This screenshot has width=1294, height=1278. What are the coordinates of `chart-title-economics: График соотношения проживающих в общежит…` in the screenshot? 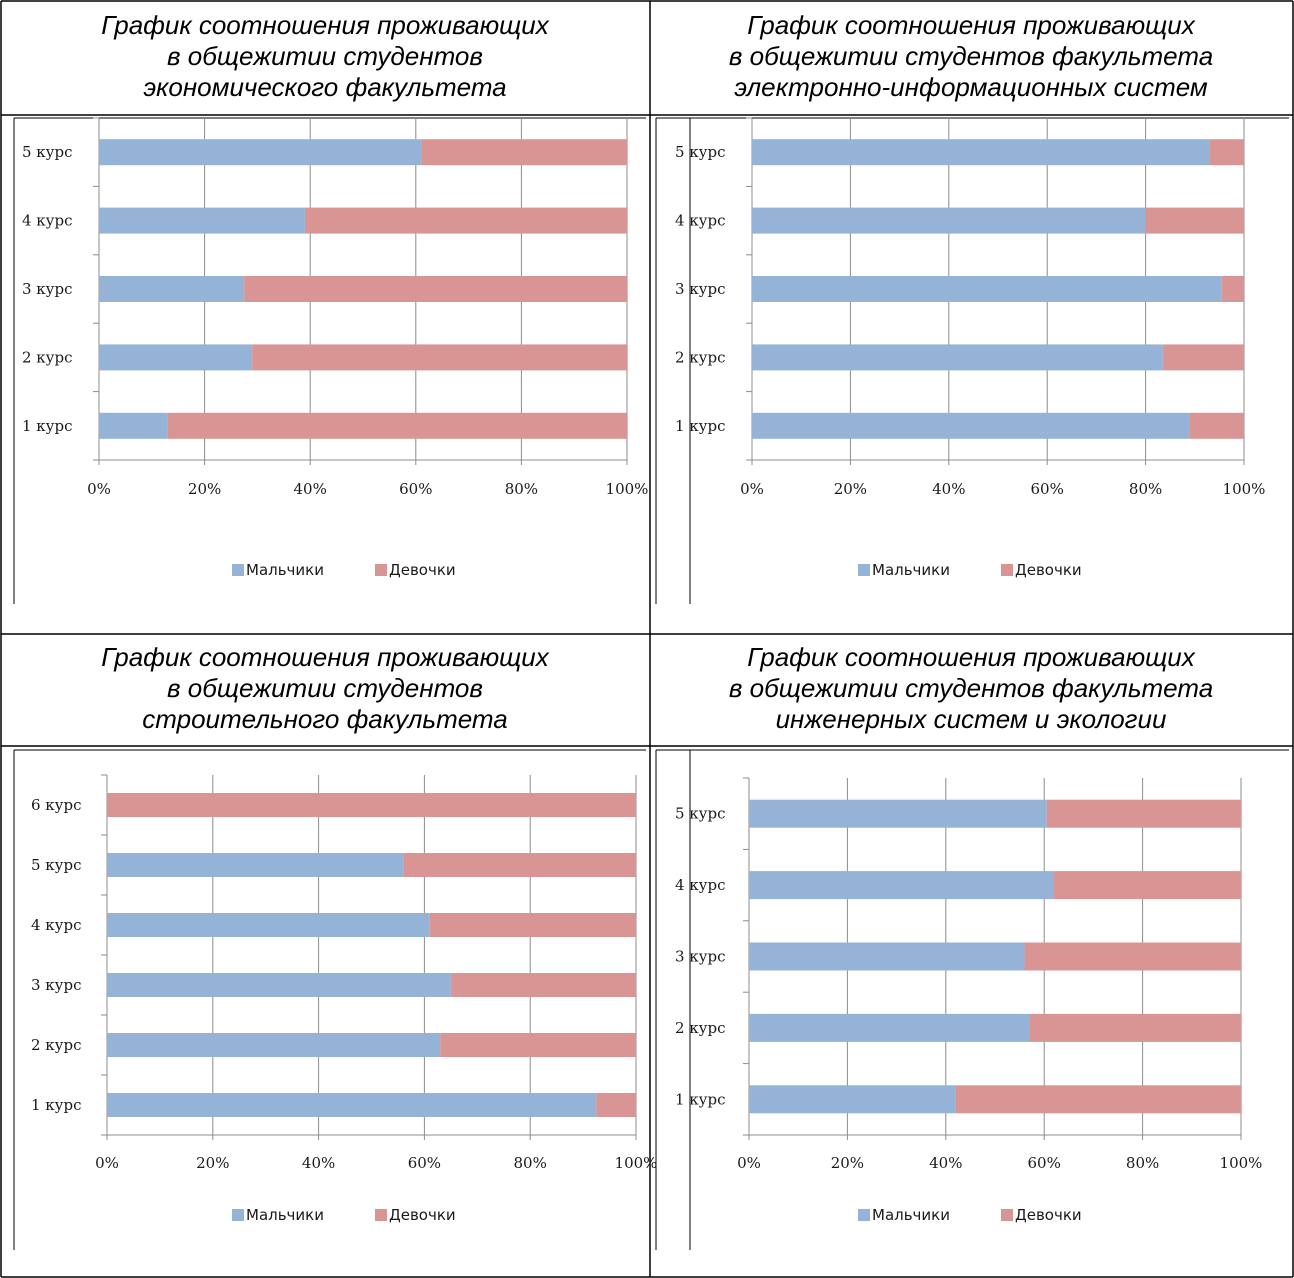 It's located at (325, 56).